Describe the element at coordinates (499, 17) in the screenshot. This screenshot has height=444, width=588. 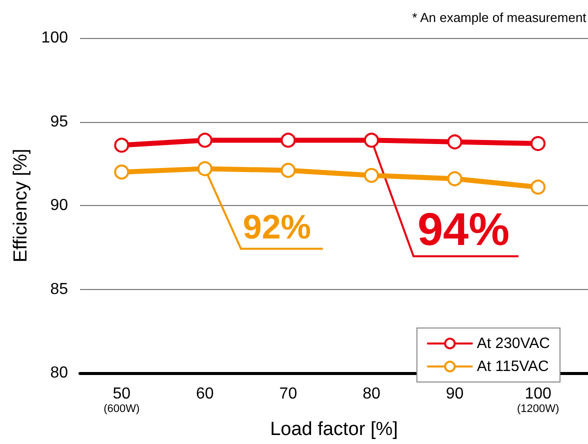
I see `text: * An example of measurement` at that location.